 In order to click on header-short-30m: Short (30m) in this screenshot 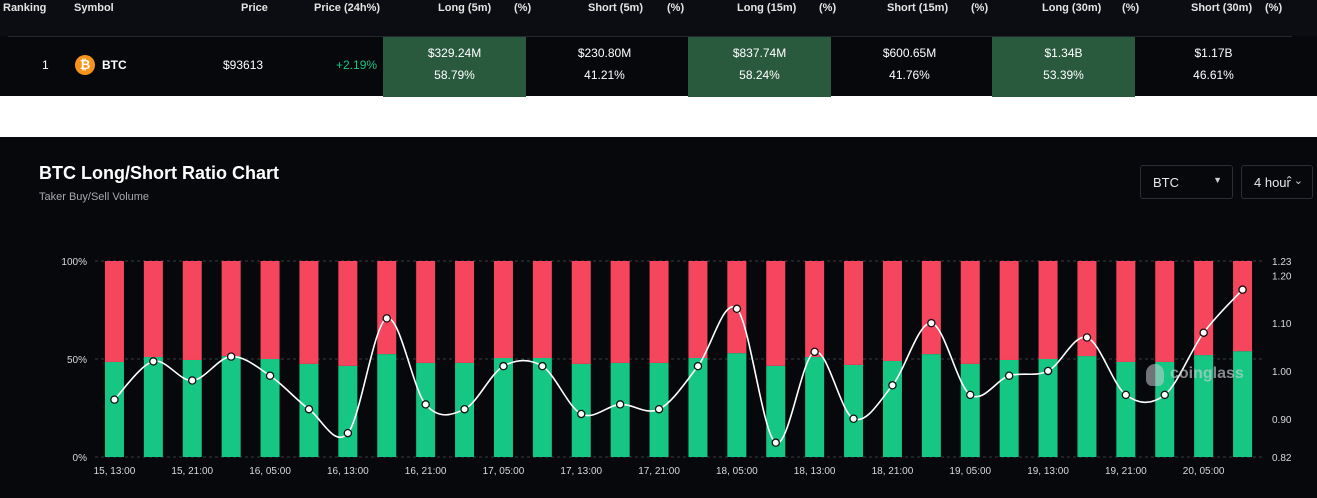, I will do `click(1222, 8)`.